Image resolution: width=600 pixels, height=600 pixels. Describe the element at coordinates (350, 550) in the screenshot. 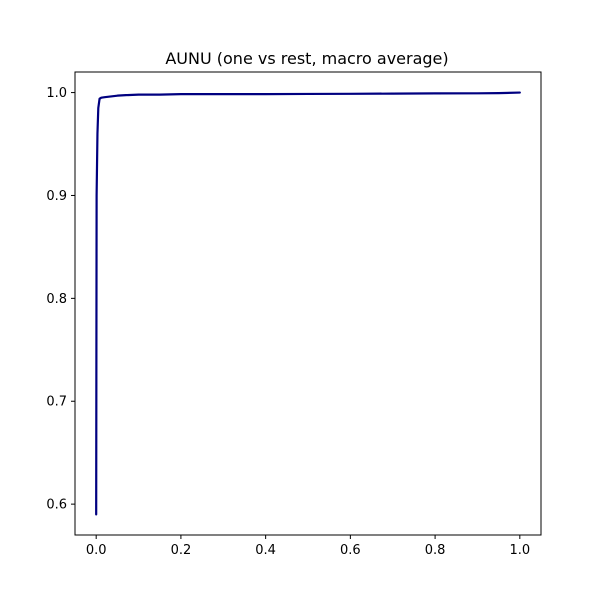

I see `x-tick-label: 0.6` at that location.